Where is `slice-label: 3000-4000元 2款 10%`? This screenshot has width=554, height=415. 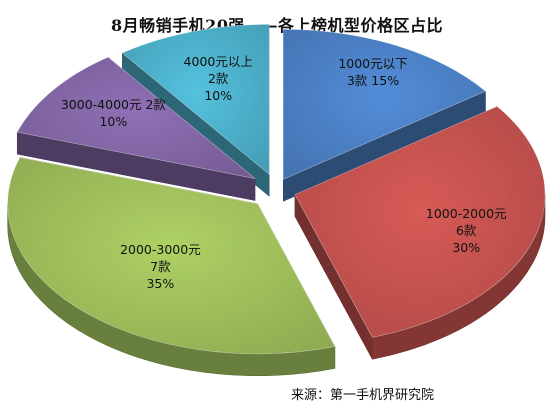
slice-label: 3000-4000元 2款 10% is located at coordinates (114, 113).